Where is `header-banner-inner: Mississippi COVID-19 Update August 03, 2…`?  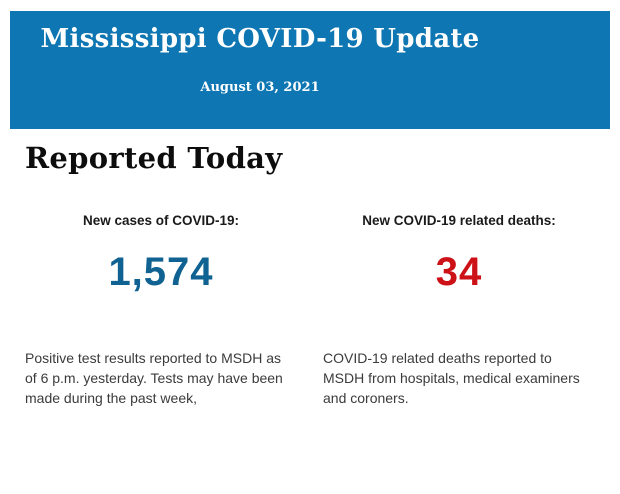 header-banner-inner: Mississippi COVID-19 Update August 03, 2… is located at coordinates (260, 53).